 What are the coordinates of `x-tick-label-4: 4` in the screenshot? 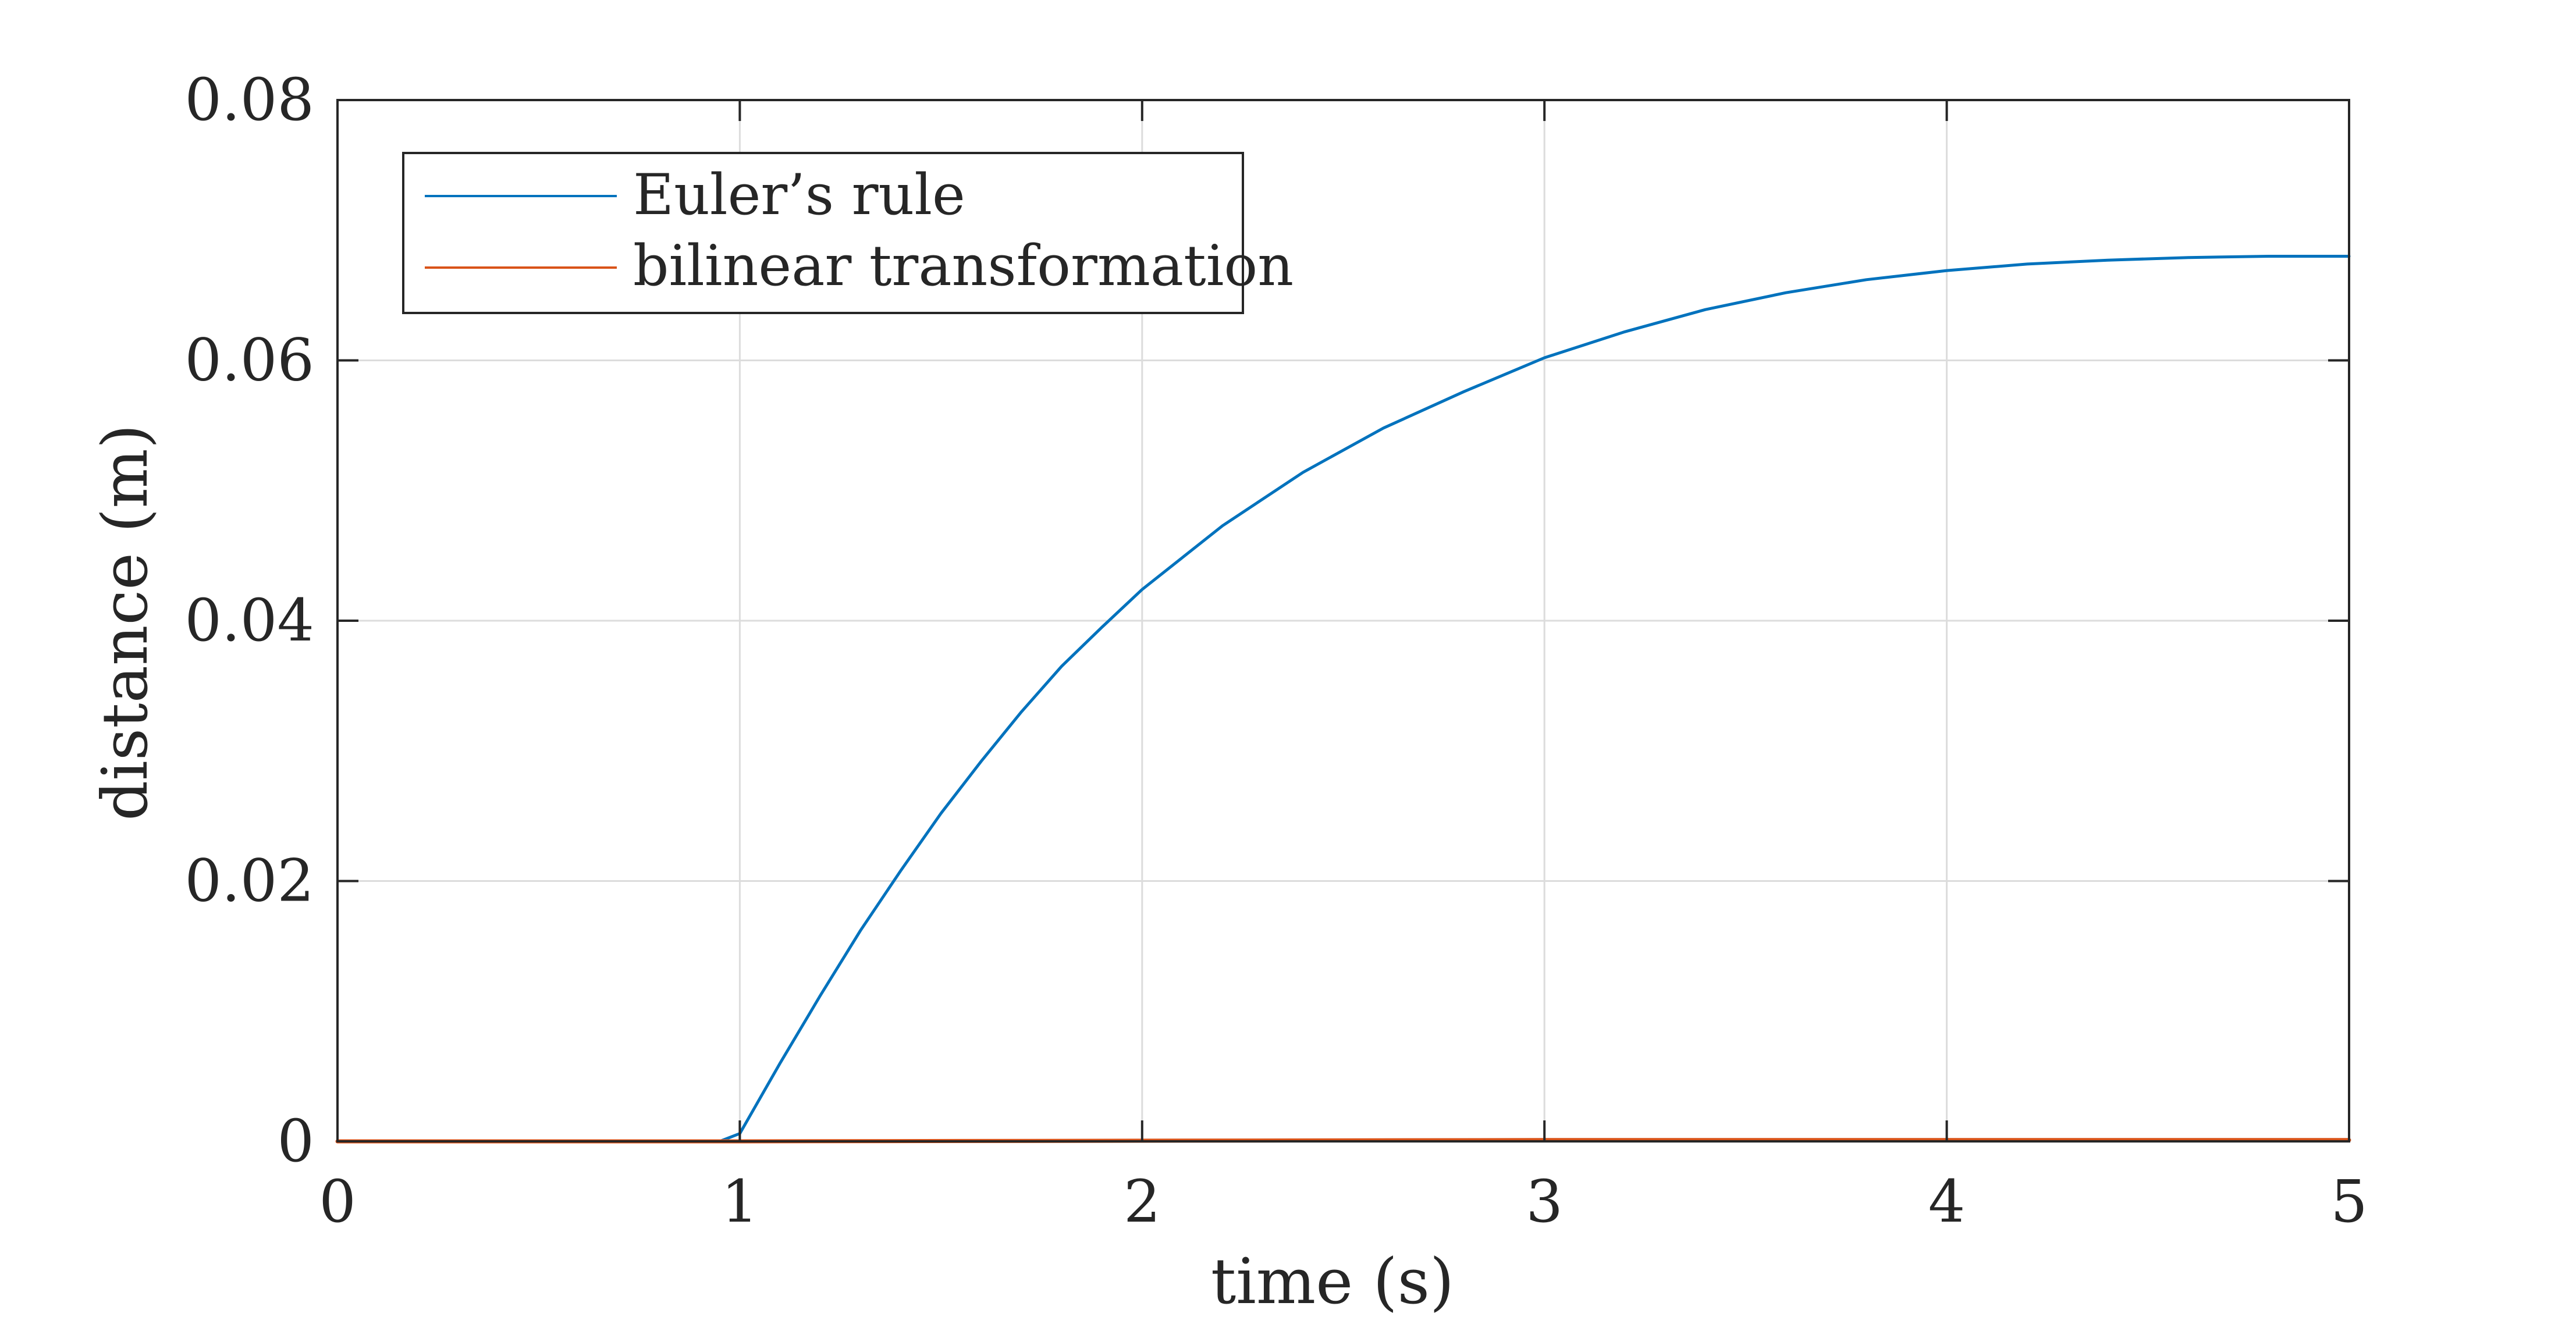 It's located at (1947, 1202).